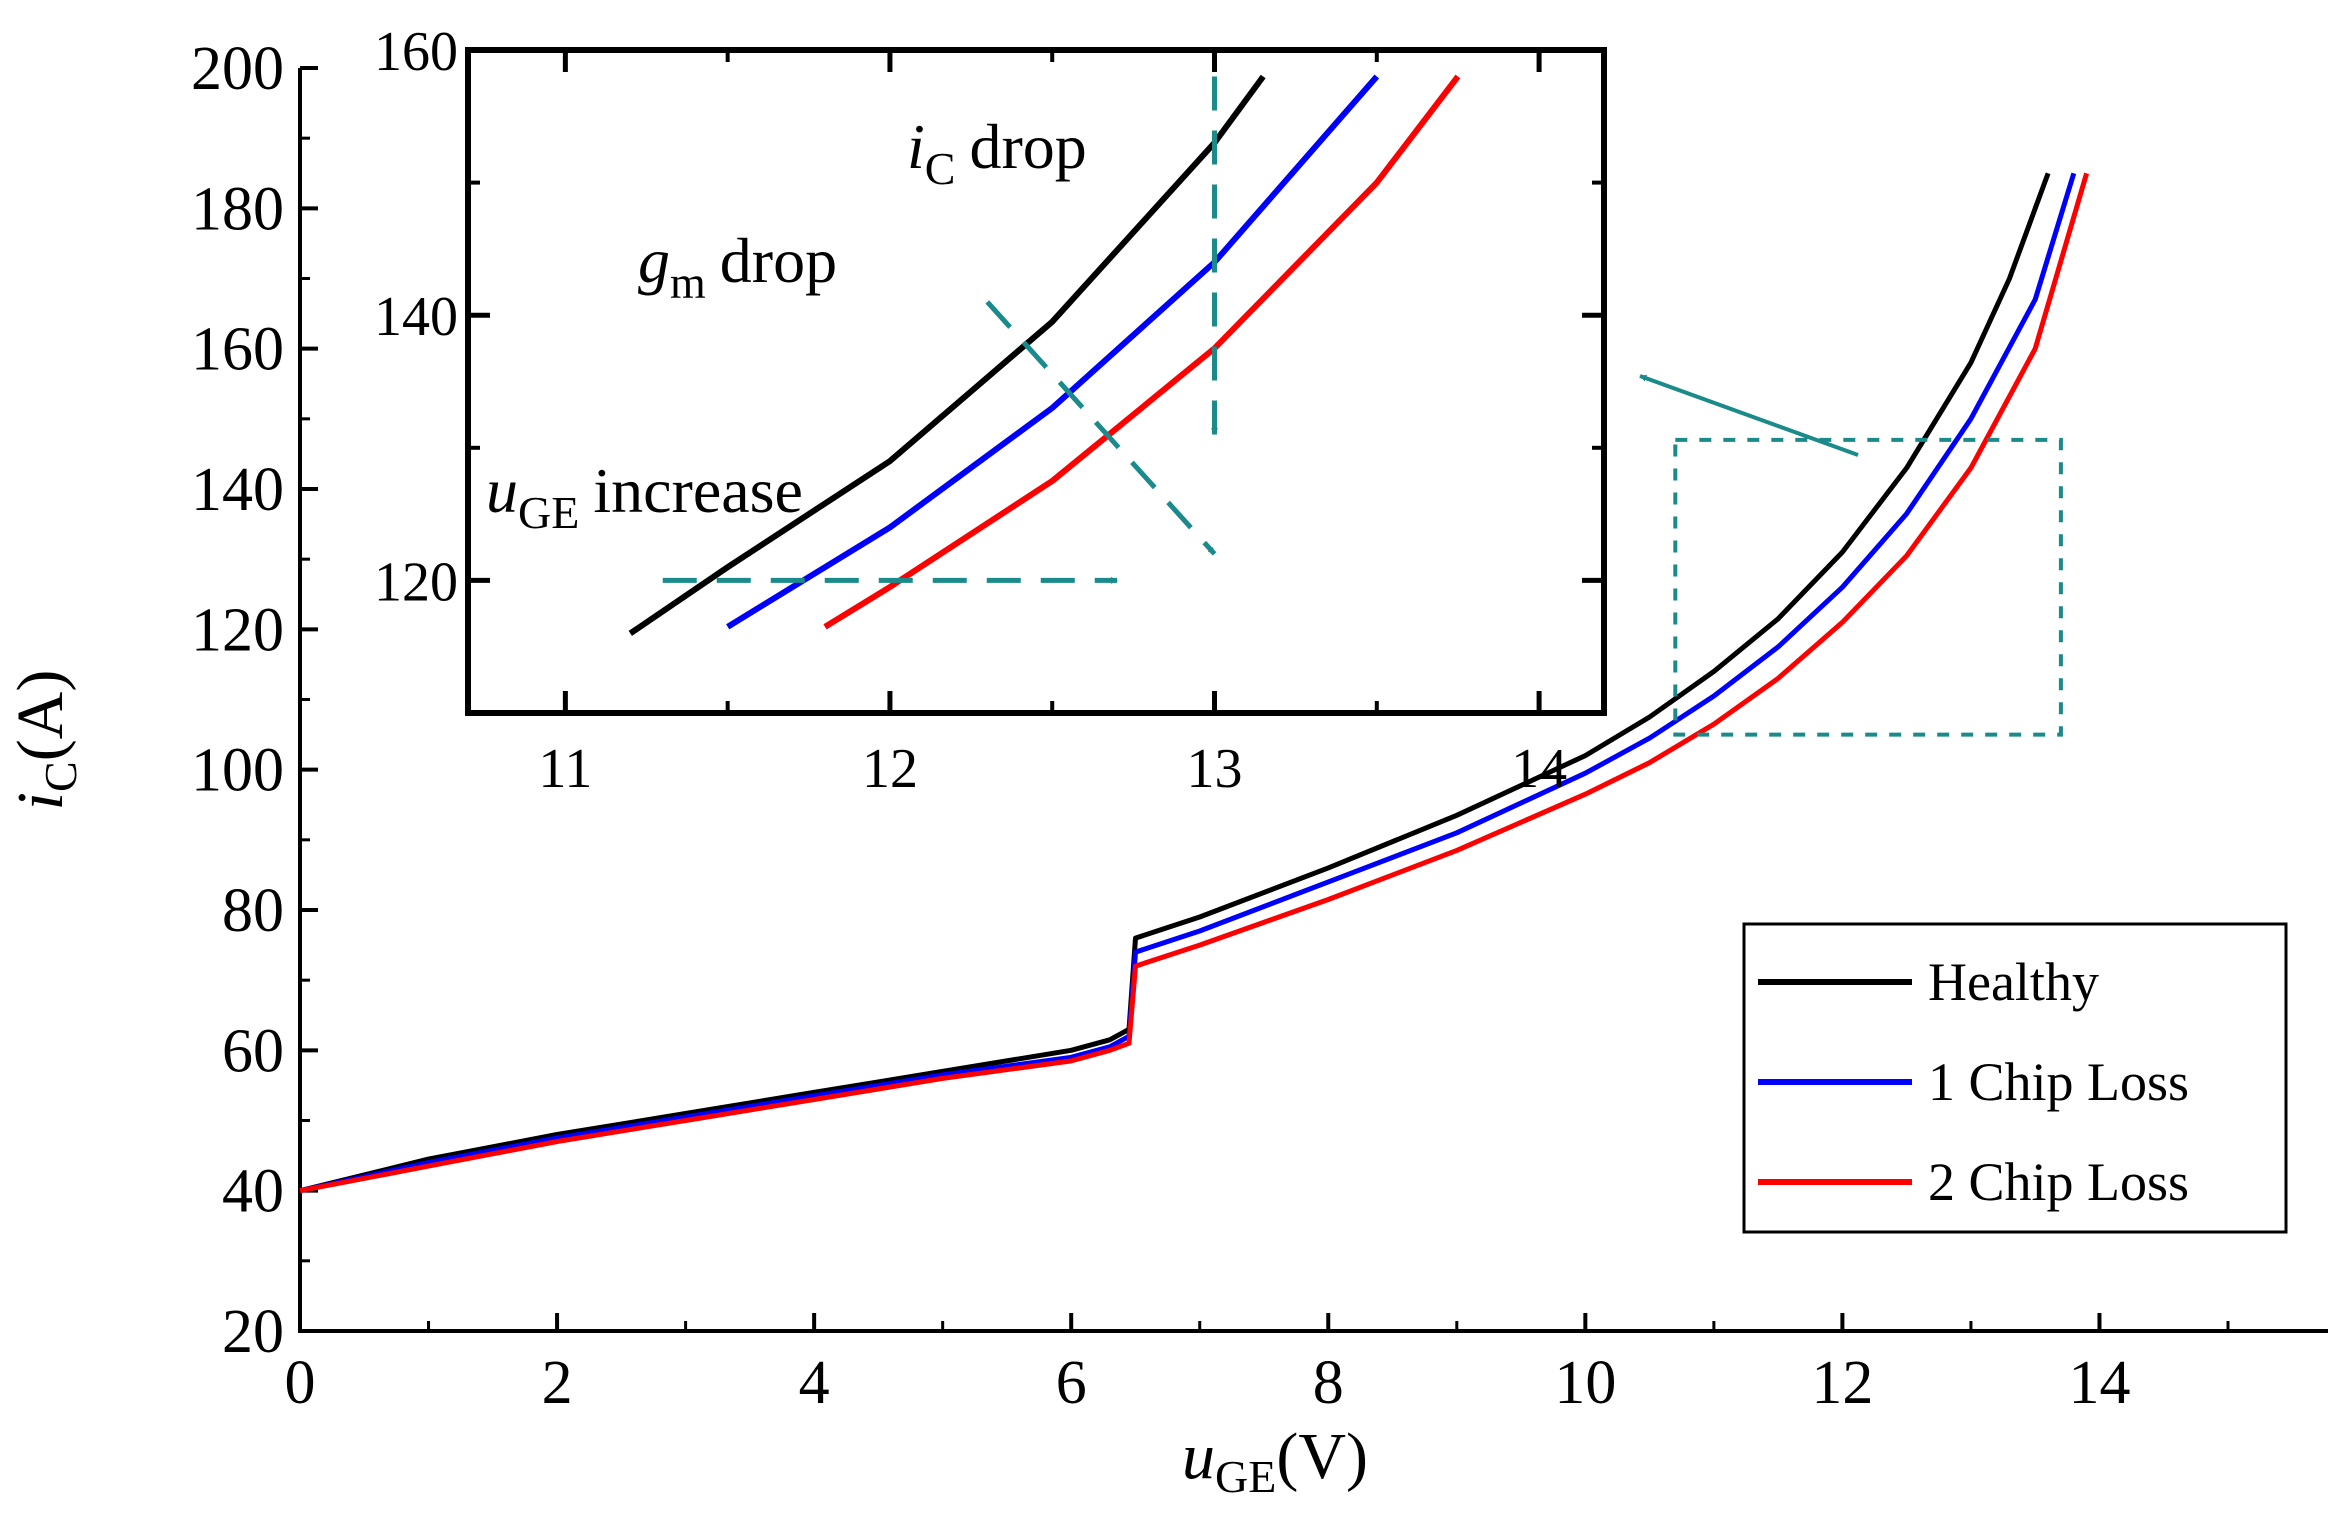  Describe the element at coordinates (2013, 982) in the screenshot. I see `legend-label-healthy: Healthy` at that location.